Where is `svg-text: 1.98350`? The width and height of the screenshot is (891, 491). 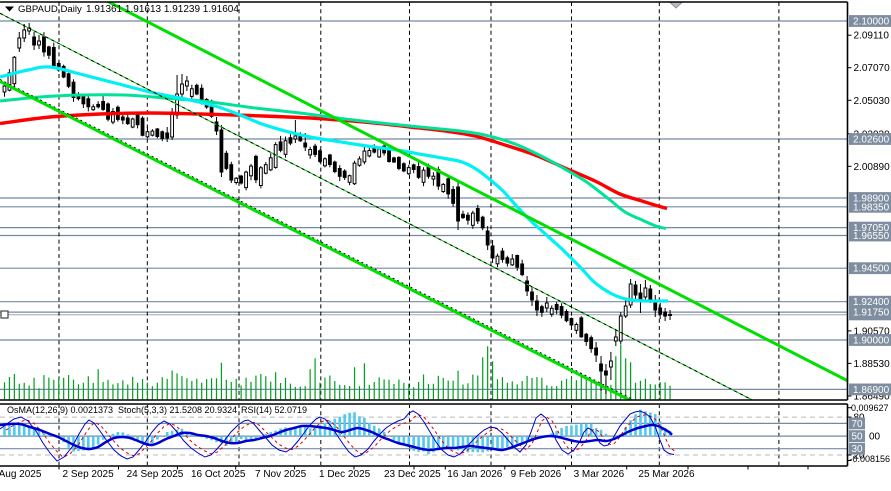 svg-text: 1.98350 is located at coordinates (871, 207).